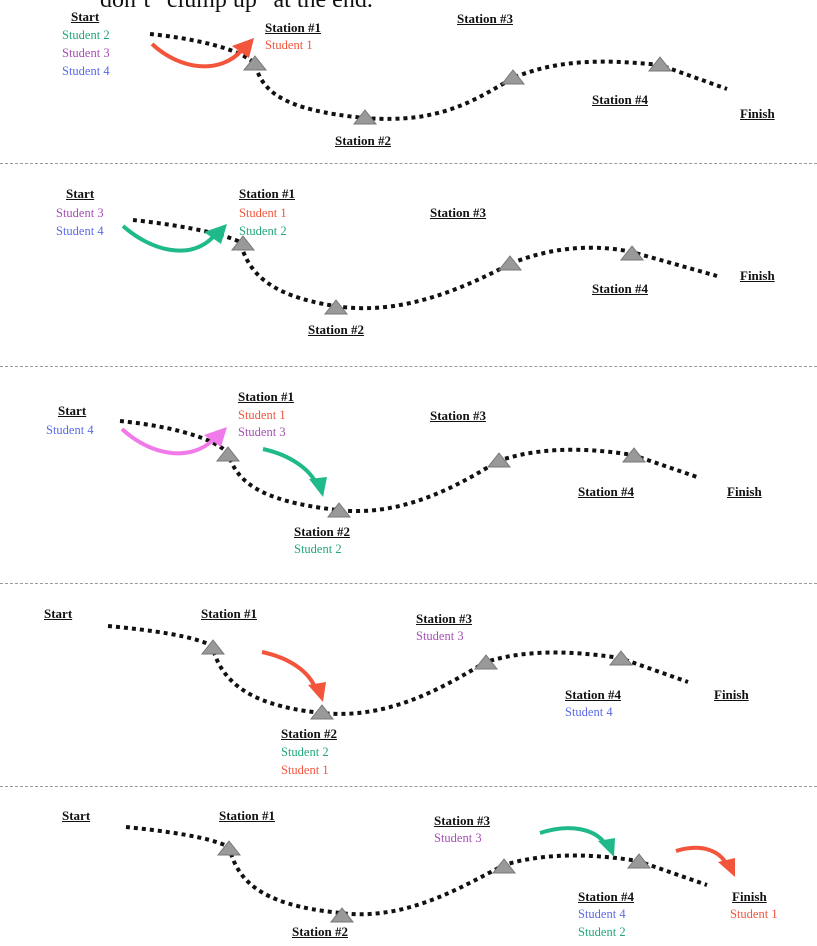 This screenshot has width=817, height=946. I want to click on header-text-fragment: don’t “clump up” at the end., so click(236, 6).